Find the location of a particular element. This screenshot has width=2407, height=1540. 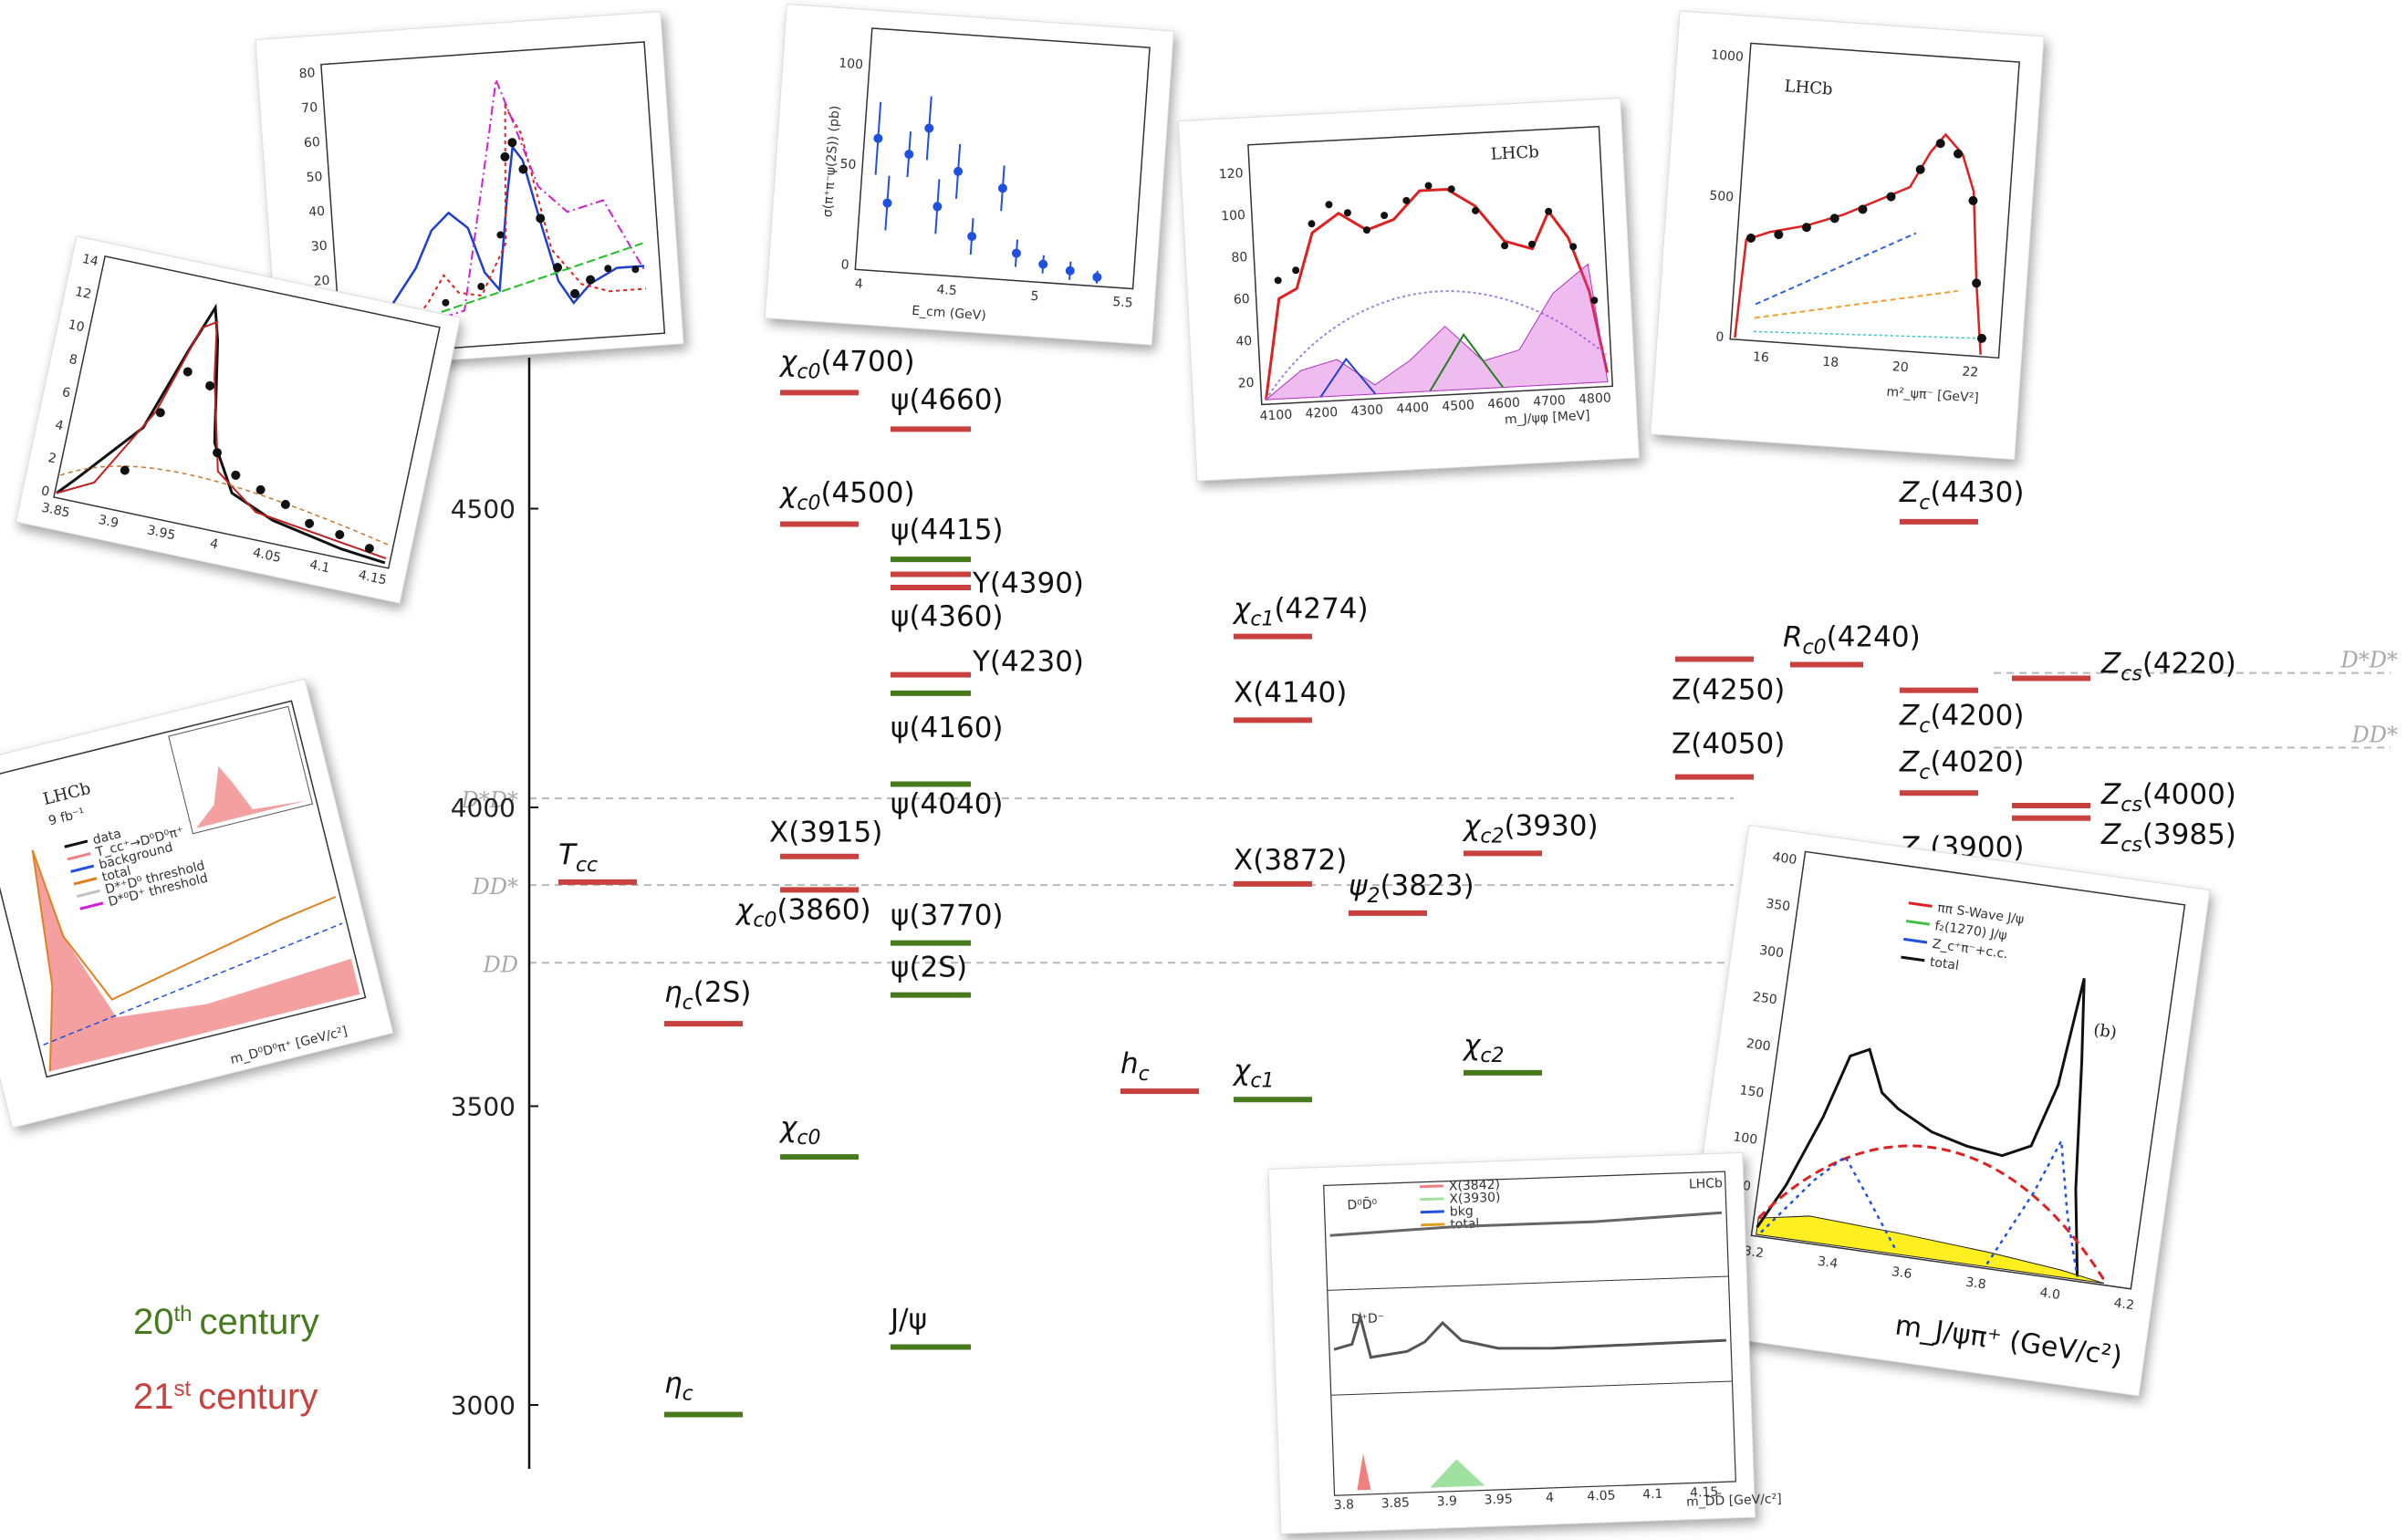

inset-legend-entry: data is located at coordinates (106, 837).